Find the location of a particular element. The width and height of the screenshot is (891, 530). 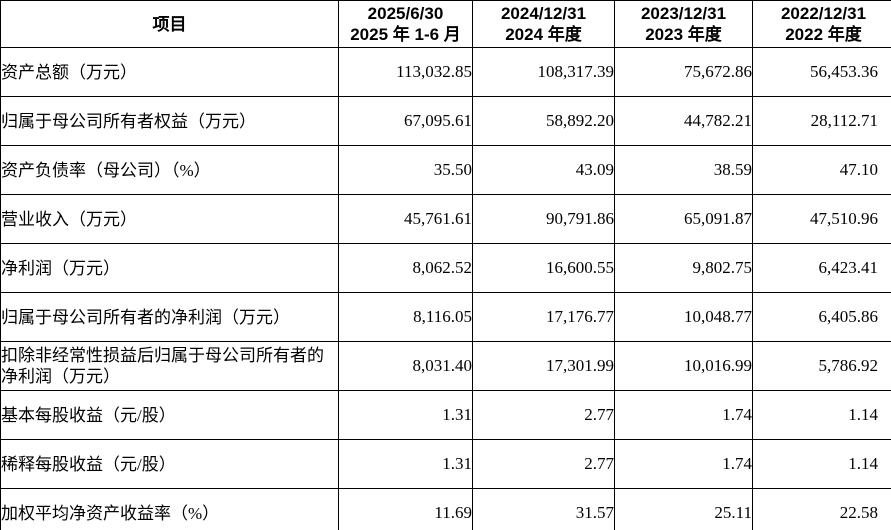

row-label: 资产负债率（母公司）（%） is located at coordinates (169, 170).